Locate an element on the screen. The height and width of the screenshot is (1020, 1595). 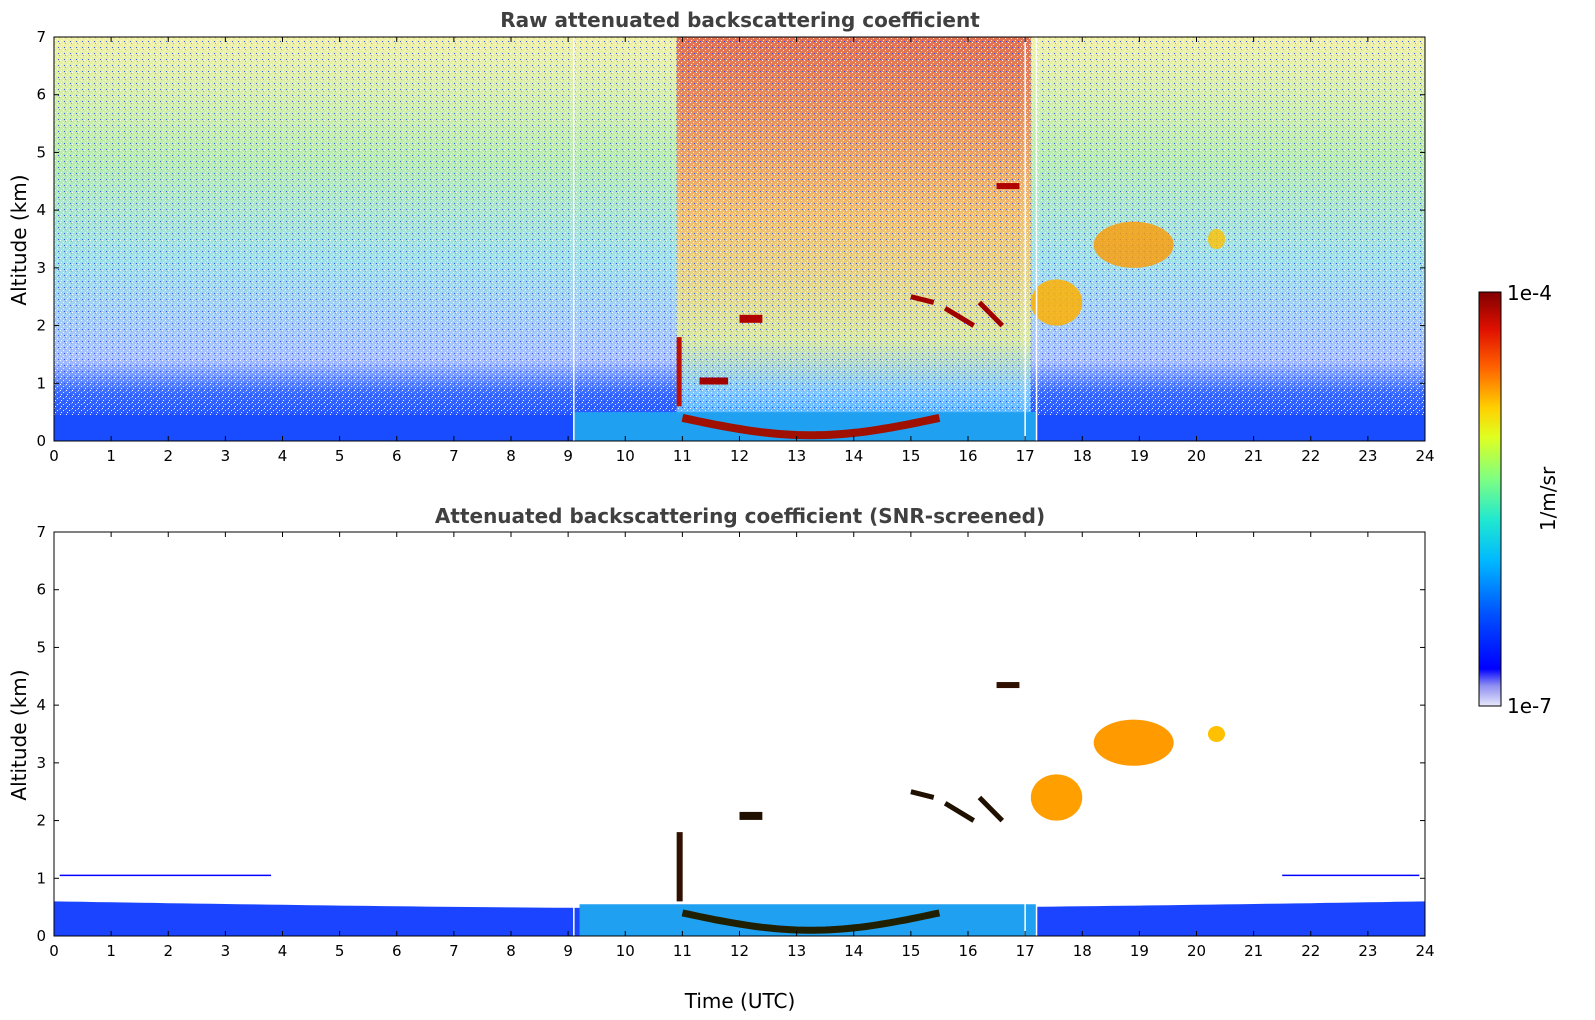
cloud-layer-12h-screened is located at coordinates (751, 815).